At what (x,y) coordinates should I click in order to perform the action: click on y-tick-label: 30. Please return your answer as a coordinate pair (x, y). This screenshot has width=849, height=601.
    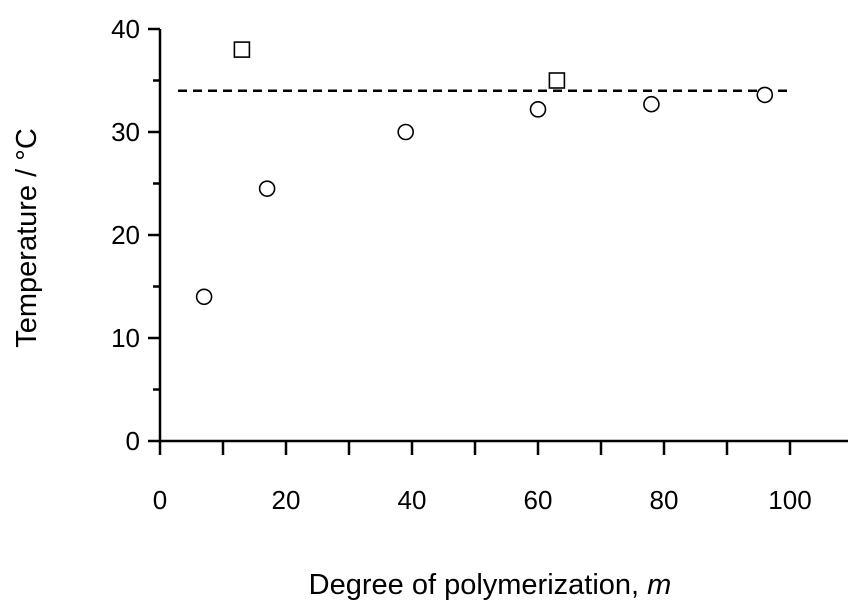
    Looking at the image, I should click on (125, 132).